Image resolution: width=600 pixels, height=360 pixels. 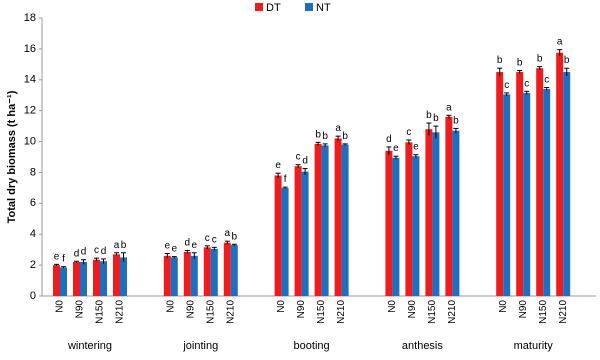 I want to click on group-label: anthesis, so click(x=422, y=346).